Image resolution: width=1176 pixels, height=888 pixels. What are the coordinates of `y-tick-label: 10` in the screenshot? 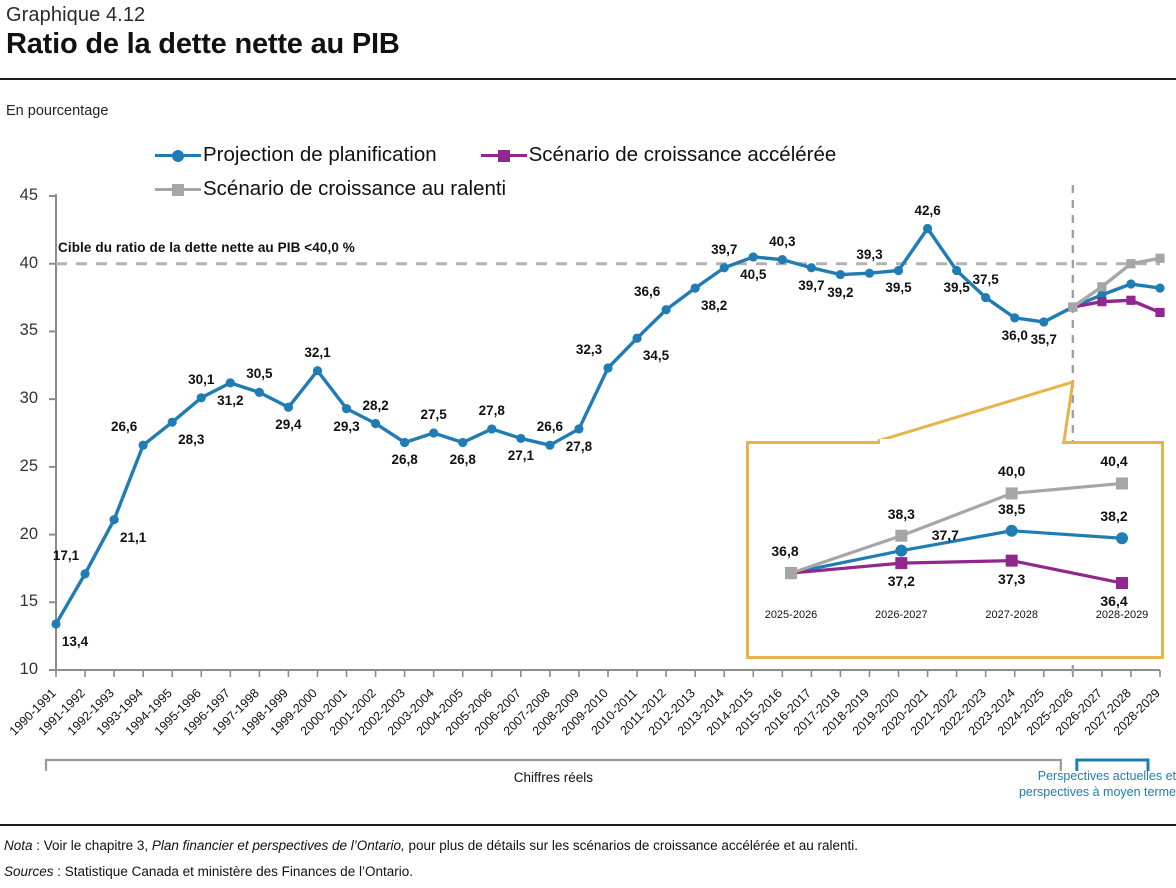 It's located at (28, 669).